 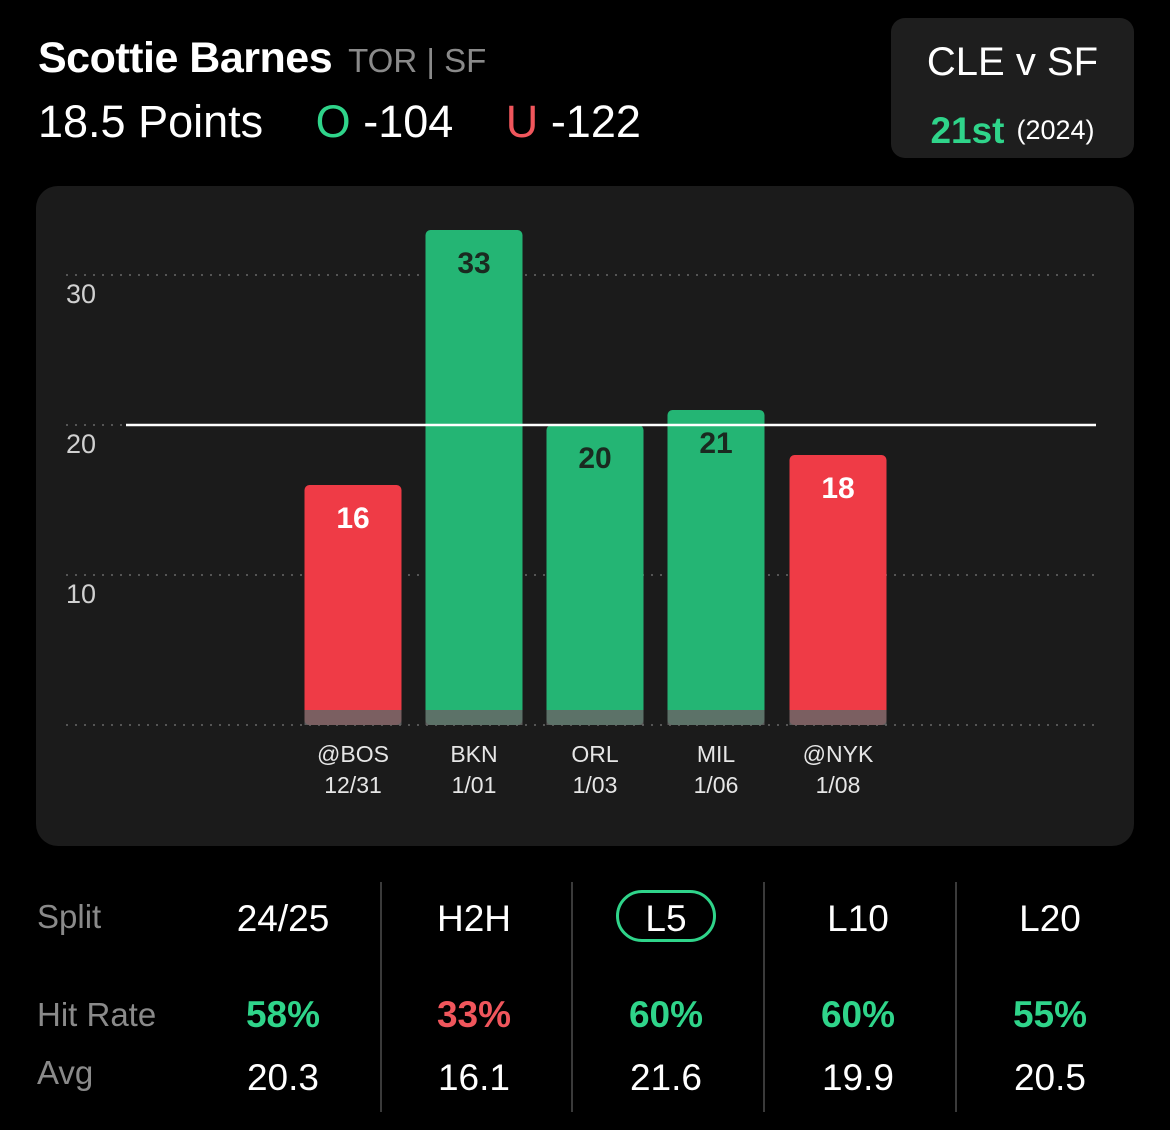 I want to click on split-tab-l20: L20, so click(x=1050, y=918).